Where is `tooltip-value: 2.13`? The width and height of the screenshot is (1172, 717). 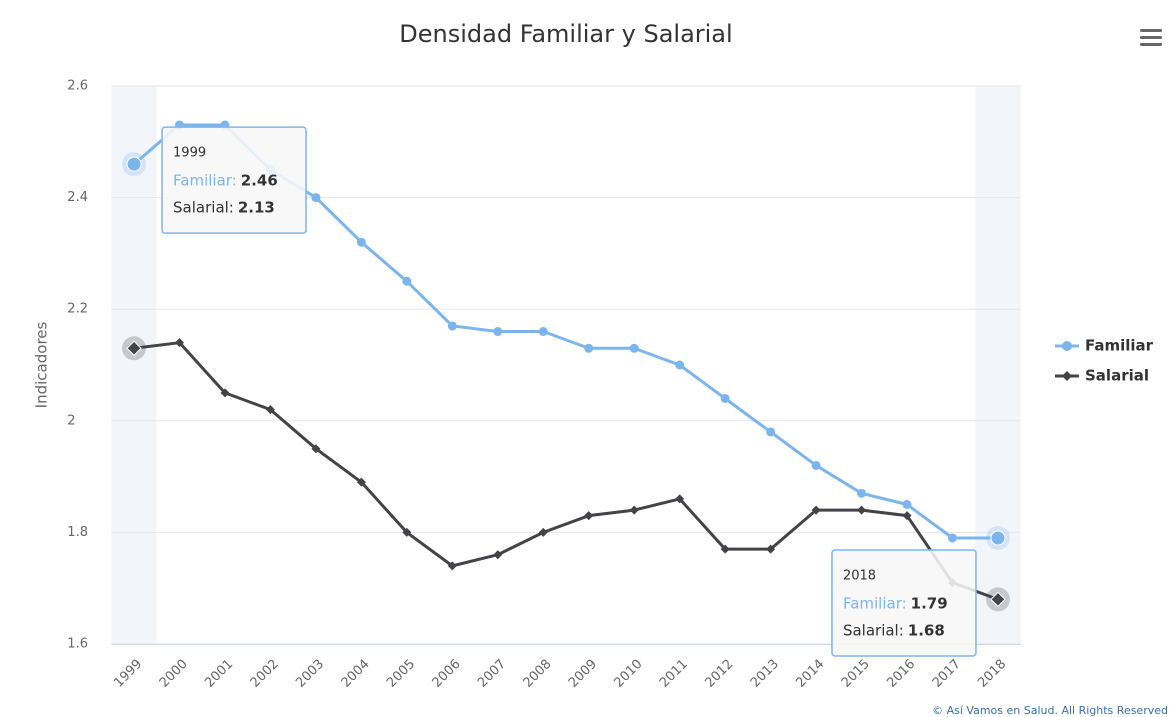 tooltip-value: 2.13 is located at coordinates (256, 208).